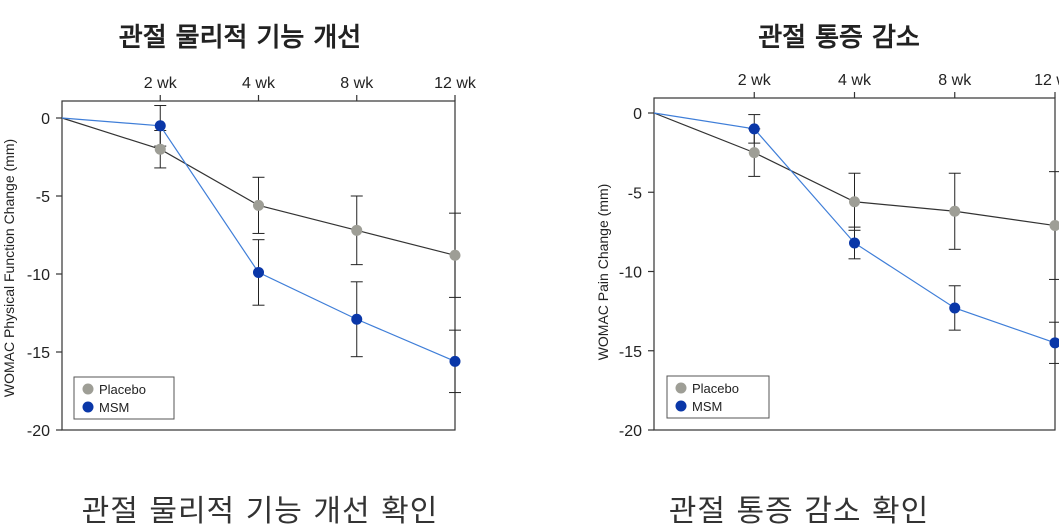  What do you see at coordinates (603, 272) in the screenshot?
I see `y-axis-label: WOMAC Pain Change (mm)` at bounding box center [603, 272].